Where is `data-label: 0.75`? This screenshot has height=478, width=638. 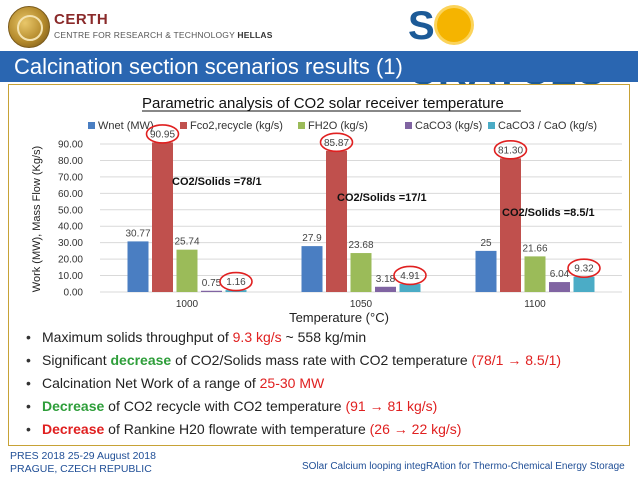 data-label: 0.75 is located at coordinates (212, 283).